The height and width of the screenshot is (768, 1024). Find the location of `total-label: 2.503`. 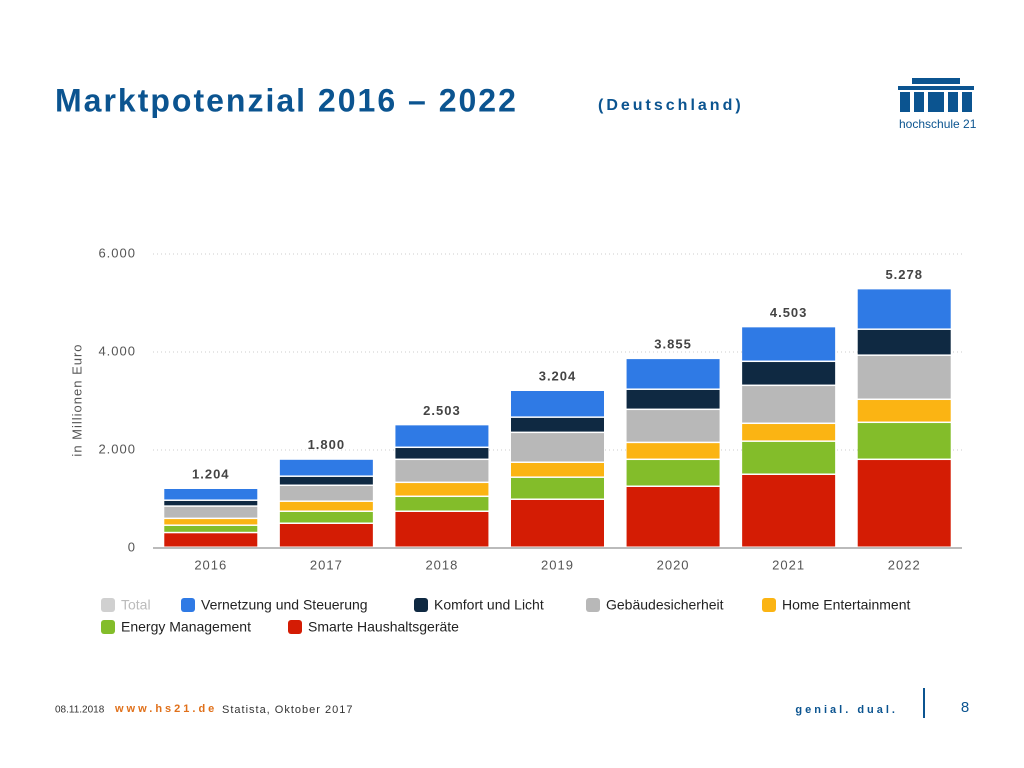

total-label: 2.503 is located at coordinates (442, 410).